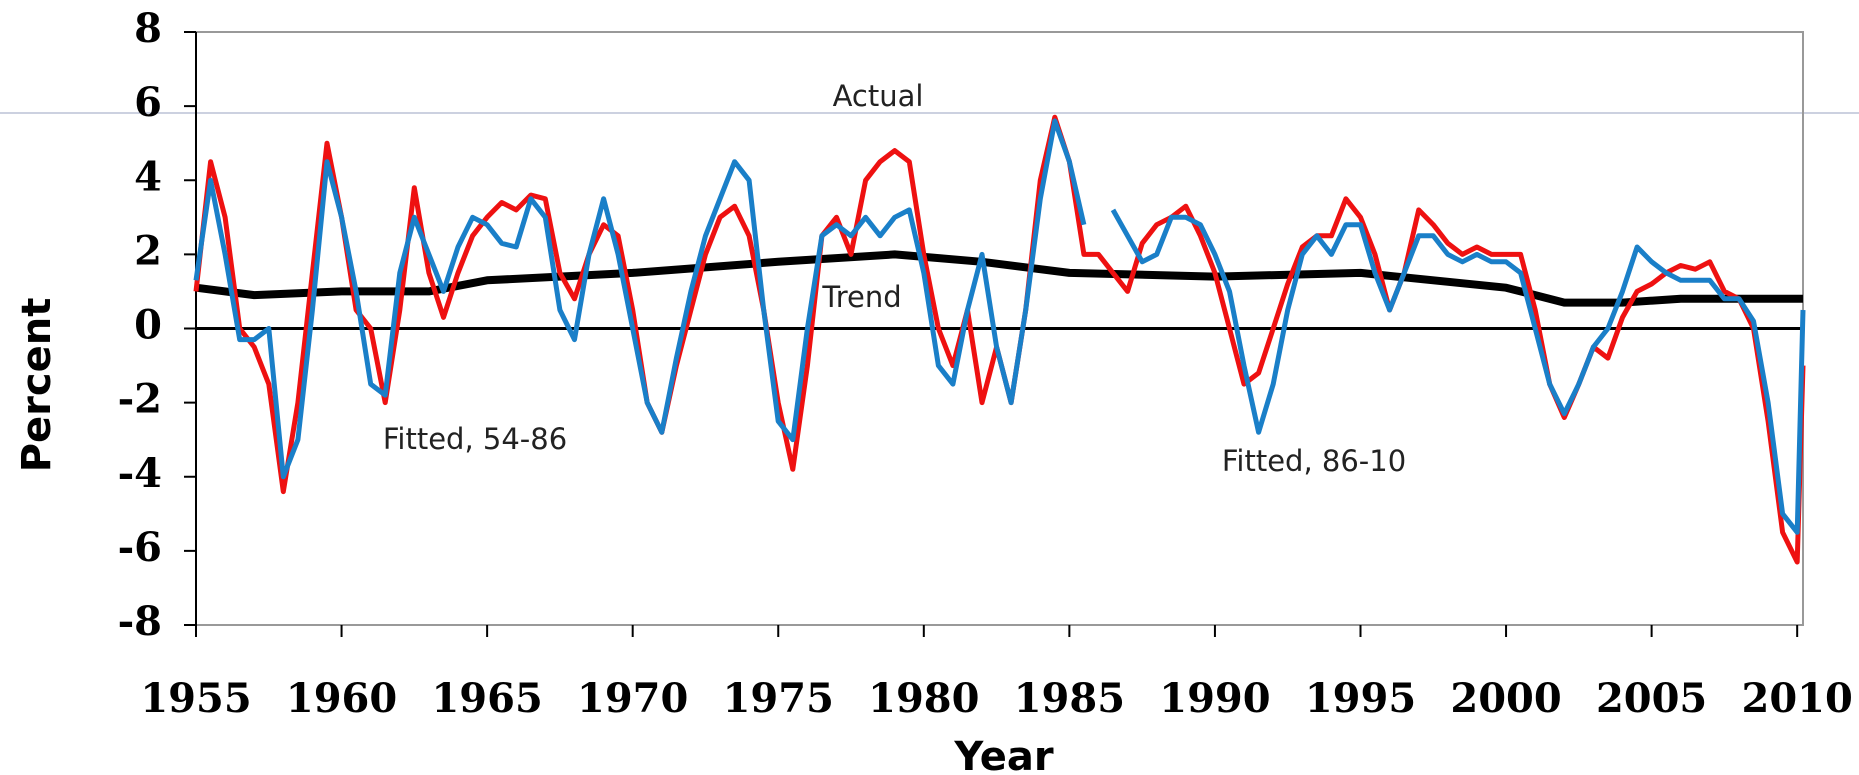 This screenshot has width=1859, height=775. What do you see at coordinates (195, 698) in the screenshot?
I see `x-tick-label: 1955` at bounding box center [195, 698].